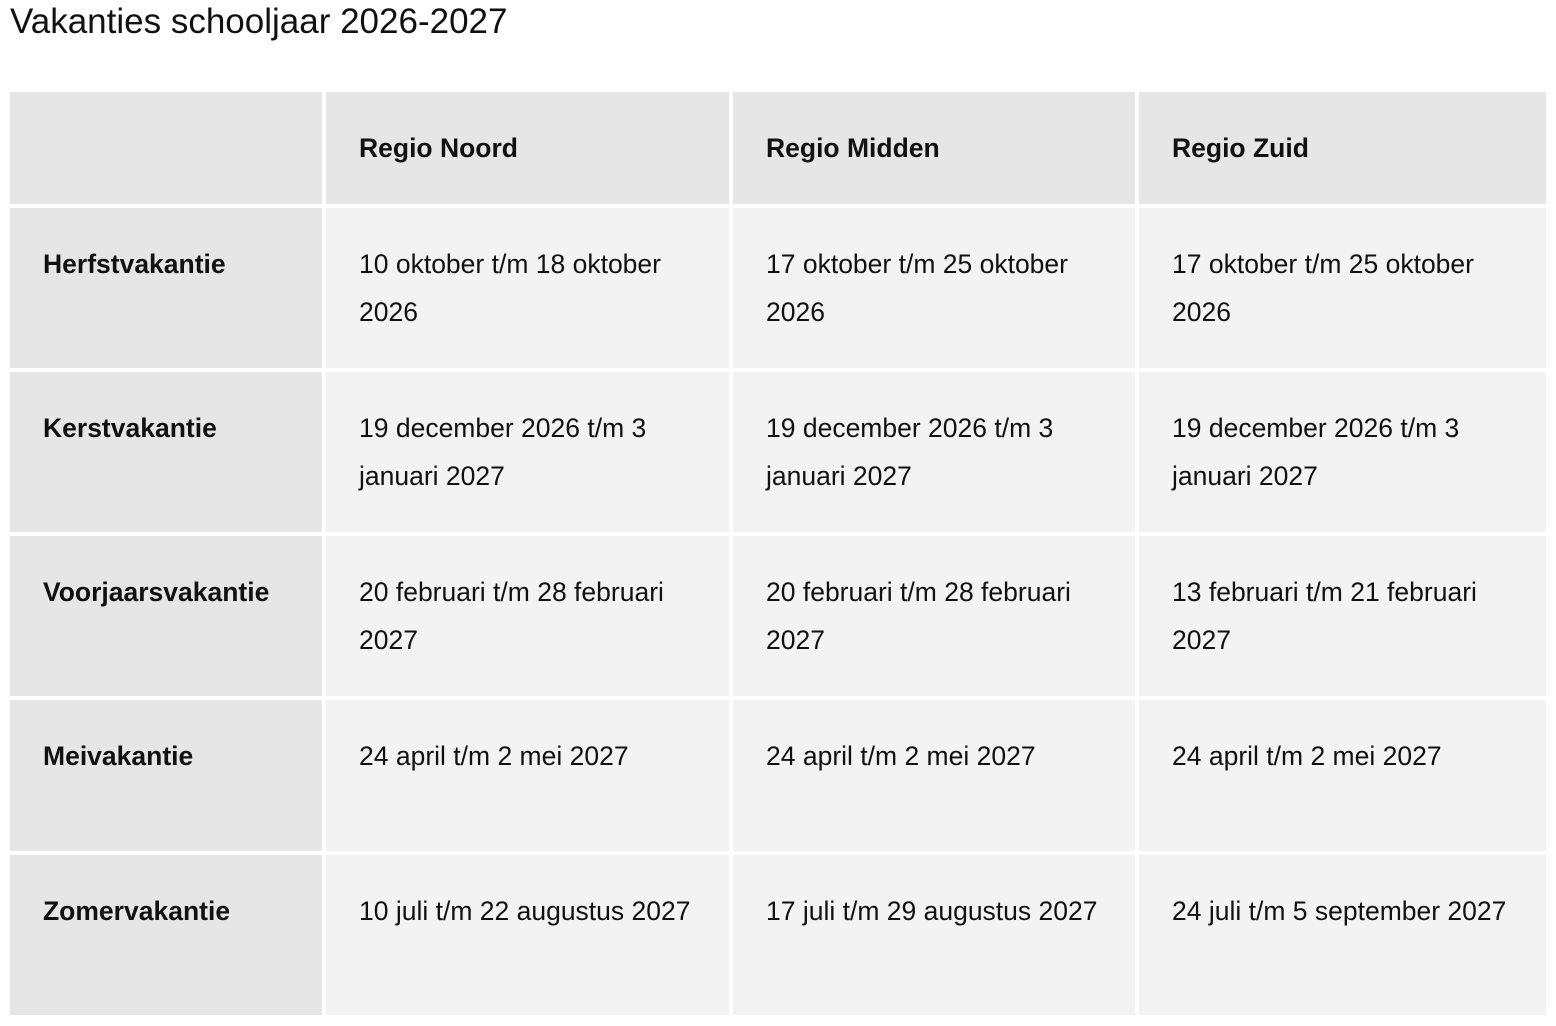  I want to click on table-cell: 17 juli t/m 29 augustus 2027, so click(934, 935).